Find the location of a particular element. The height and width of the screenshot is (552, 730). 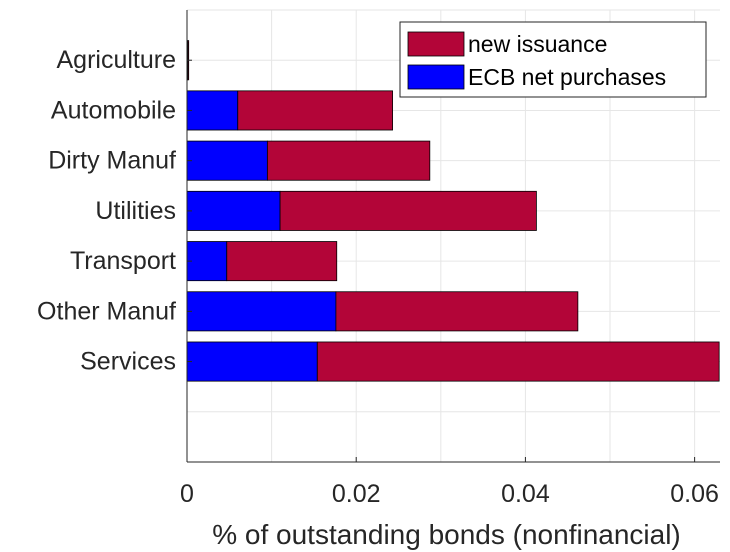

x-tick-label: 0.06 is located at coordinates (694, 494).